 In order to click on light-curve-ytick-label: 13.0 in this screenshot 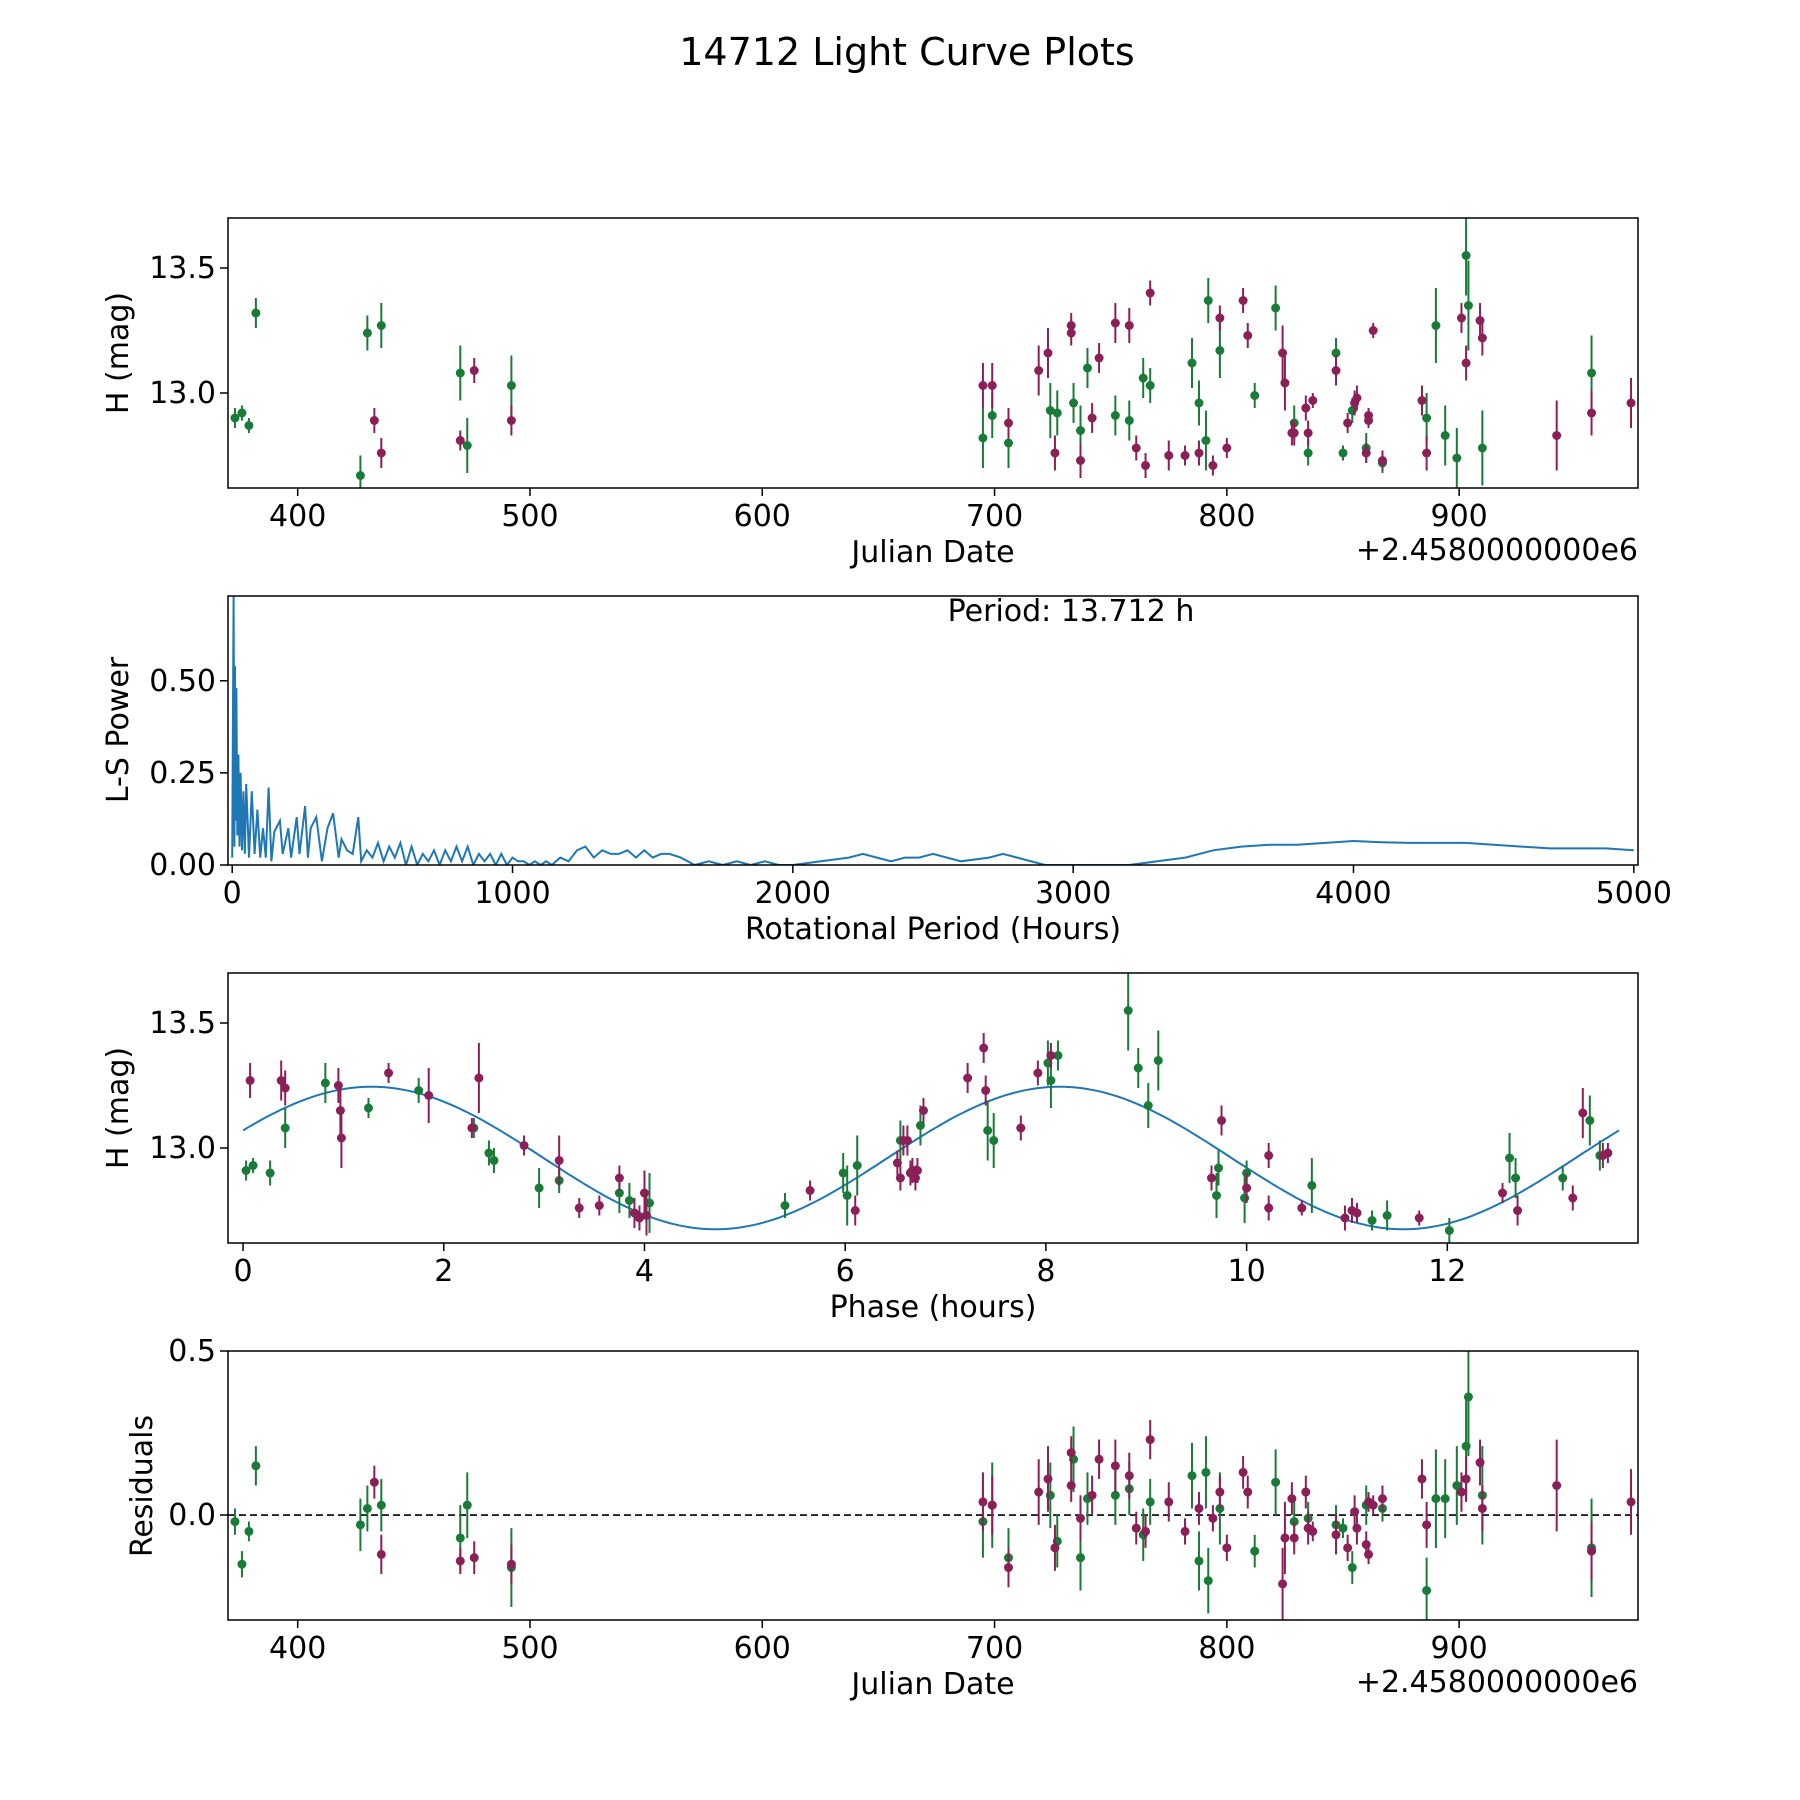, I will do `click(182, 393)`.